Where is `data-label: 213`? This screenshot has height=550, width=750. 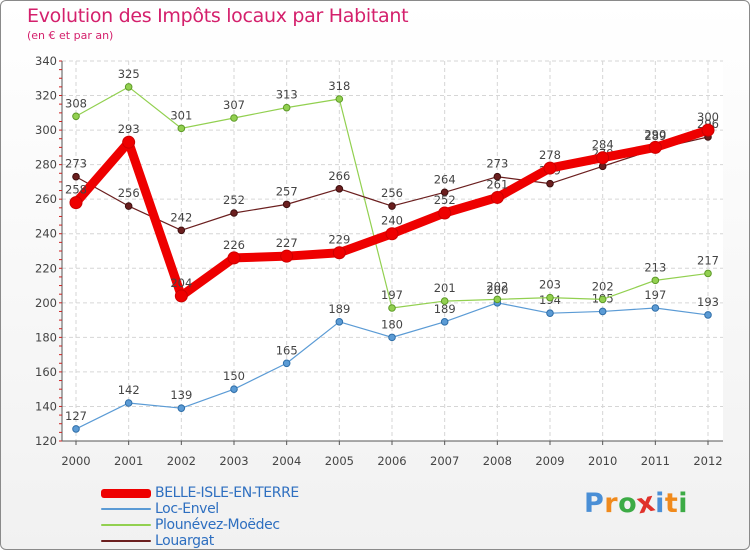
data-label: 213 is located at coordinates (655, 267).